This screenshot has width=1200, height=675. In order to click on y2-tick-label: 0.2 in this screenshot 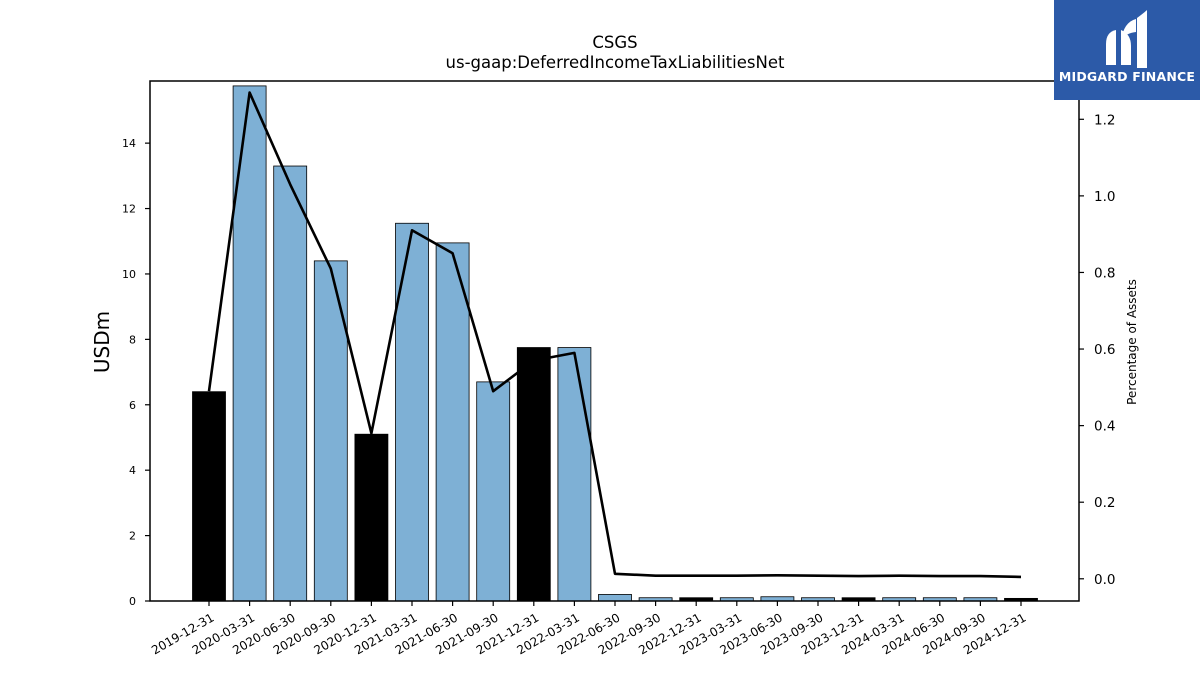, I will do `click(1104, 503)`.